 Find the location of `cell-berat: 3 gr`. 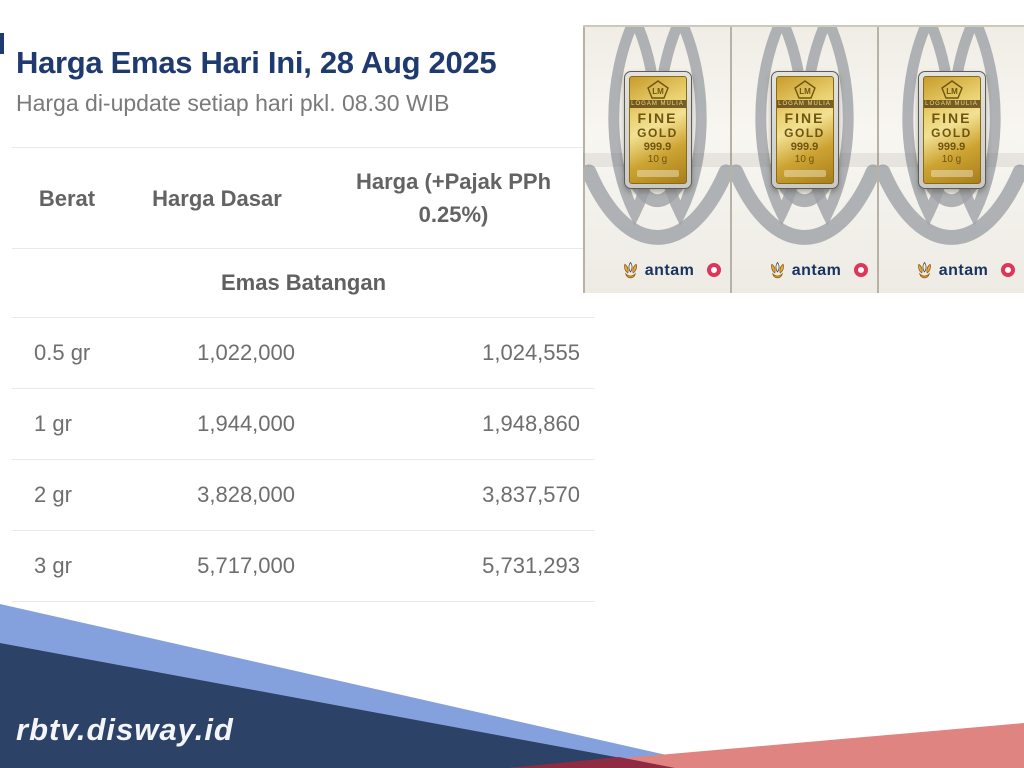

cell-berat: 3 gr is located at coordinates (53, 565).